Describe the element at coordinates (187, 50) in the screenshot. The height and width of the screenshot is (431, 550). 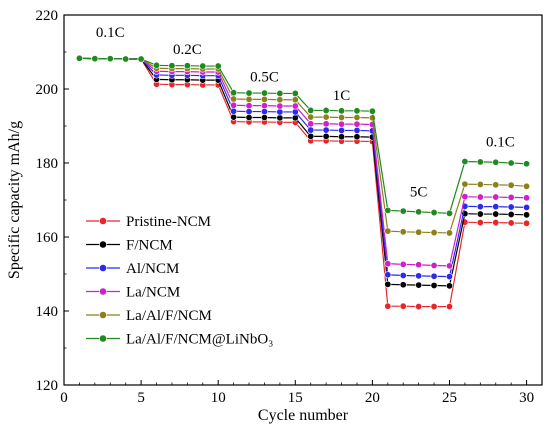
I see `rate-label: 0.2C` at that location.